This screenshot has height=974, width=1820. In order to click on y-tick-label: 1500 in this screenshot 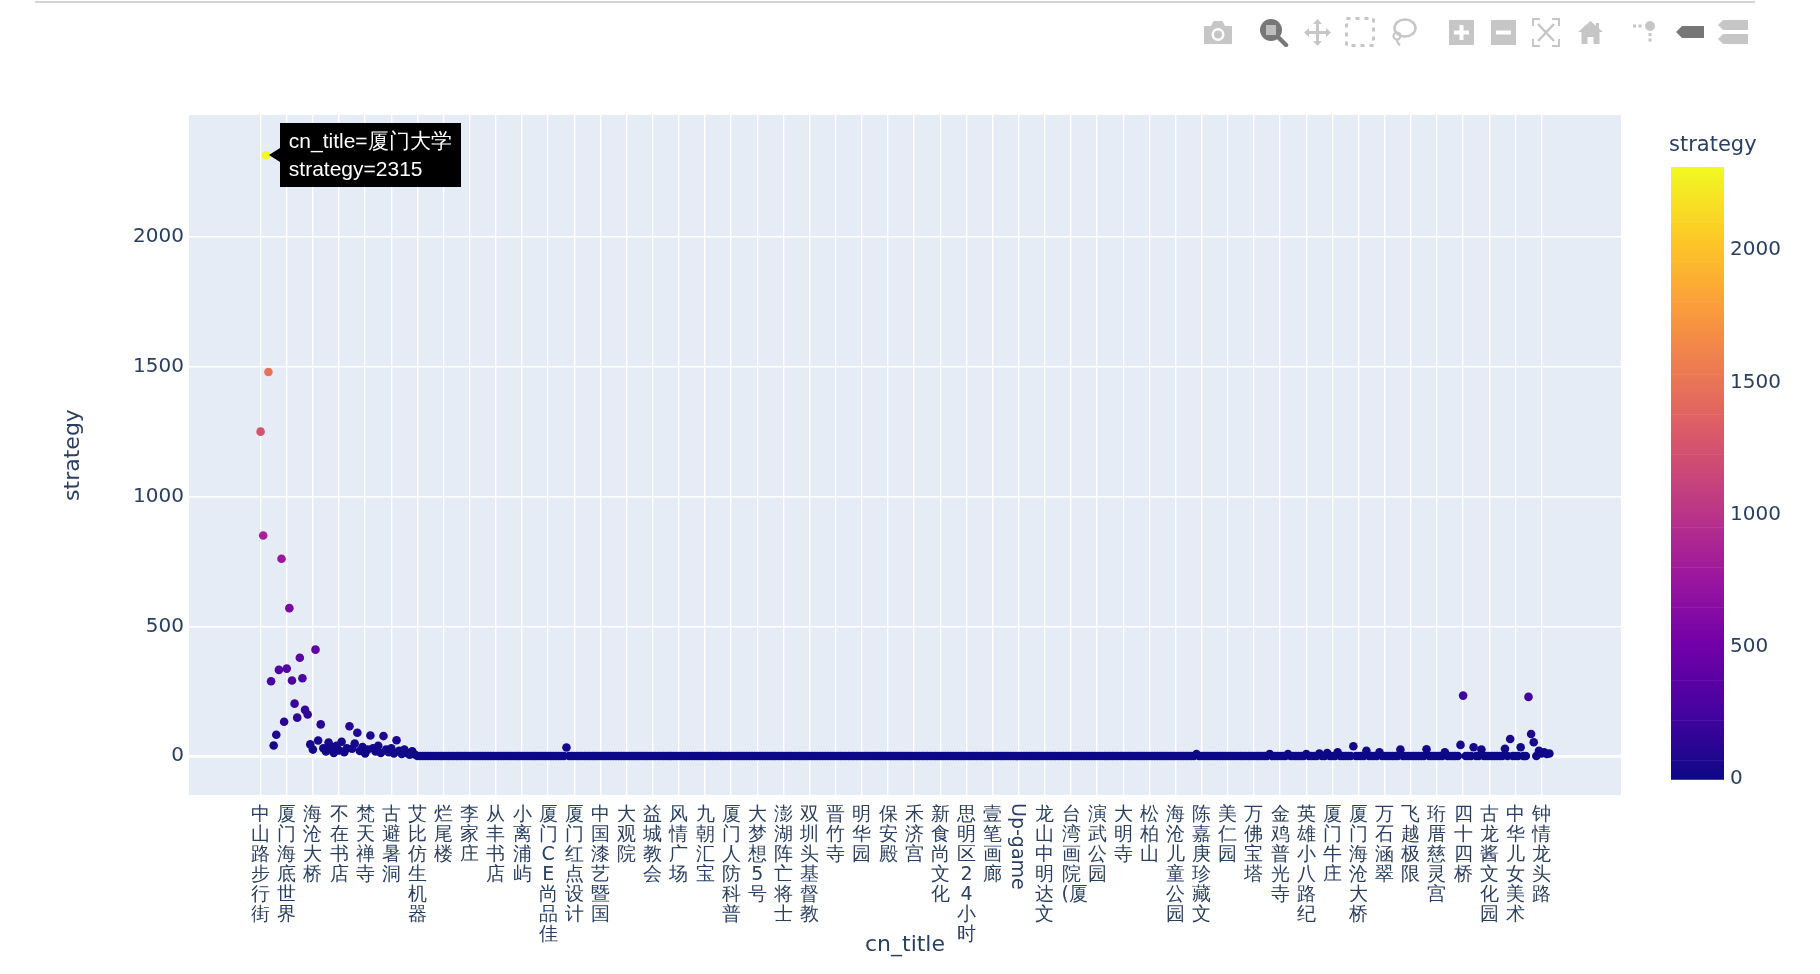, I will do `click(158, 364)`.